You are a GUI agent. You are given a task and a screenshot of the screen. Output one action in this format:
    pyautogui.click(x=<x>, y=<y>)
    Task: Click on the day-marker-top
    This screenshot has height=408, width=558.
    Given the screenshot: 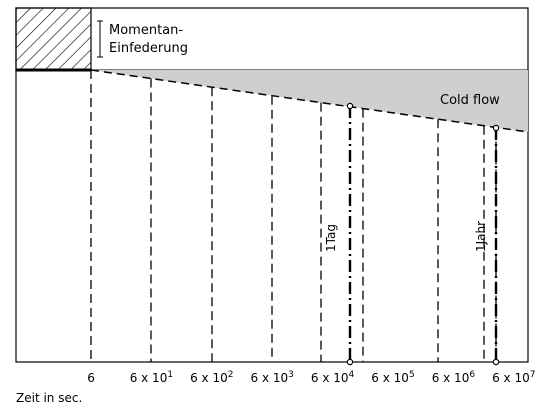 What is the action you would take?
    pyautogui.click(x=350, y=106)
    